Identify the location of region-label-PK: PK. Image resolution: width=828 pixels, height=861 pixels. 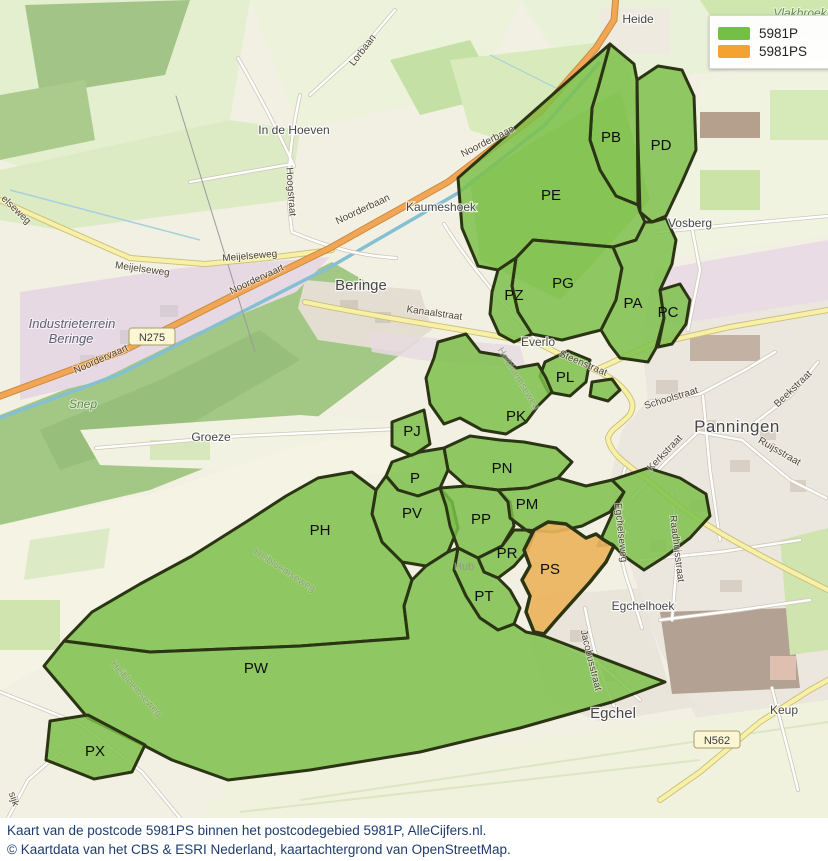
(516, 416).